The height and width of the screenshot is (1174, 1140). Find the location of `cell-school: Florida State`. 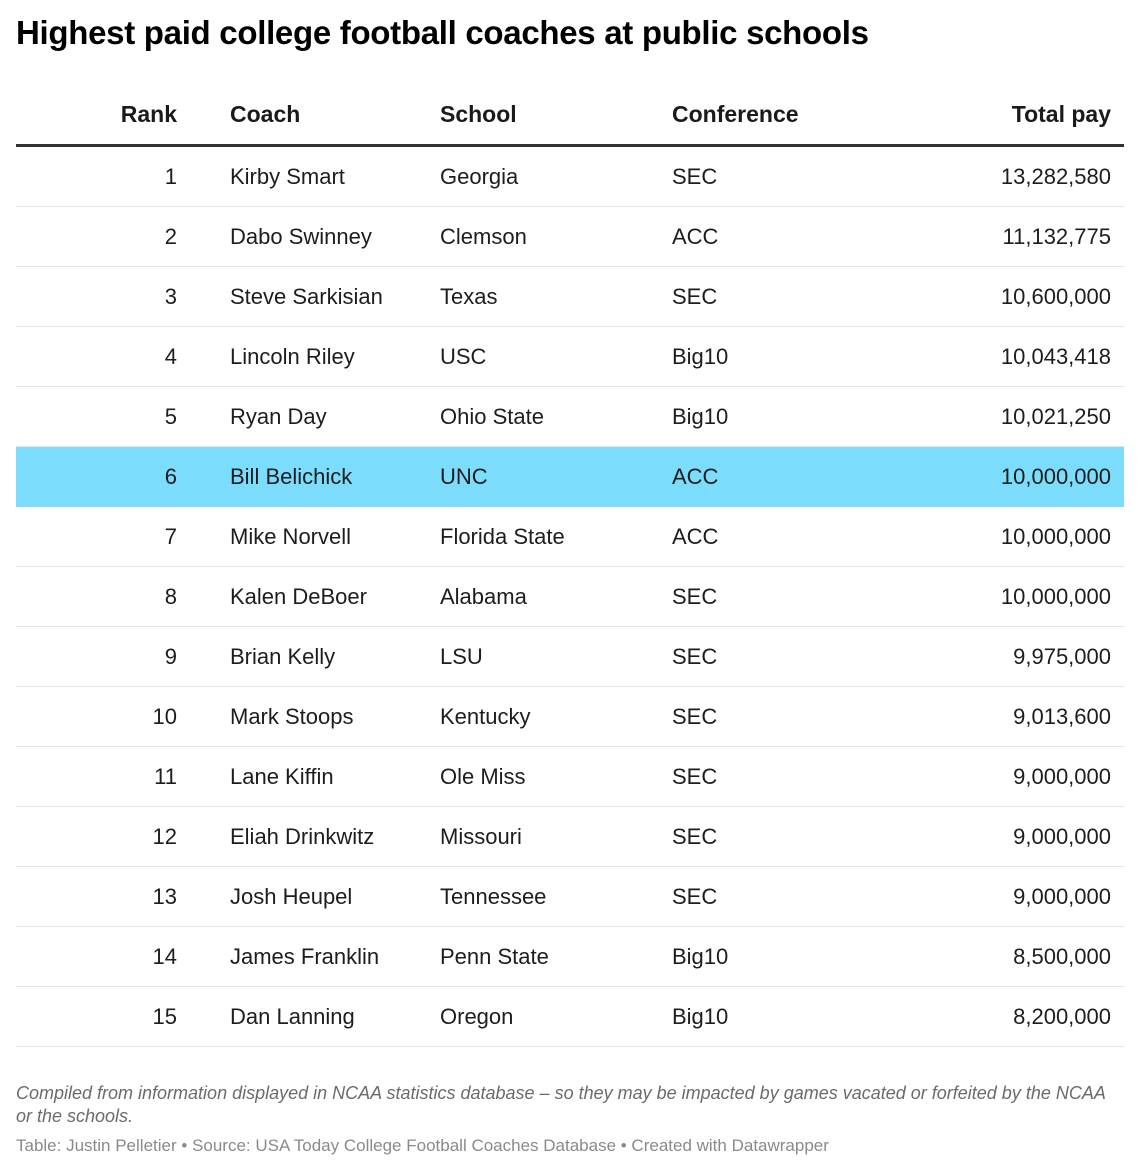

cell-school: Florida State is located at coordinates (502, 536).